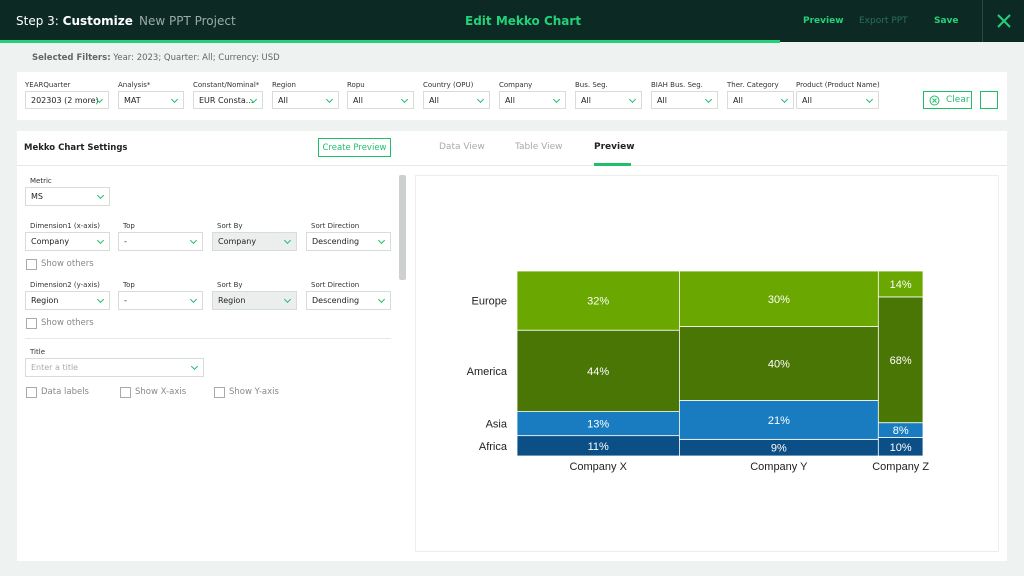 The height and width of the screenshot is (576, 1024). Describe the element at coordinates (598, 467) in the screenshot. I see `x-tick-label: Company X` at that location.